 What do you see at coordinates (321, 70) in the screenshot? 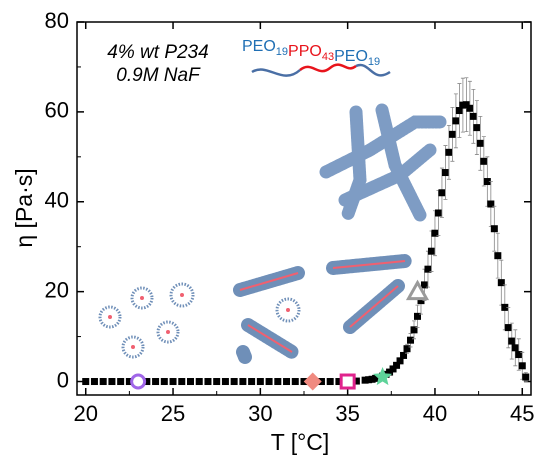
I see `polymer-chain` at bounding box center [321, 70].